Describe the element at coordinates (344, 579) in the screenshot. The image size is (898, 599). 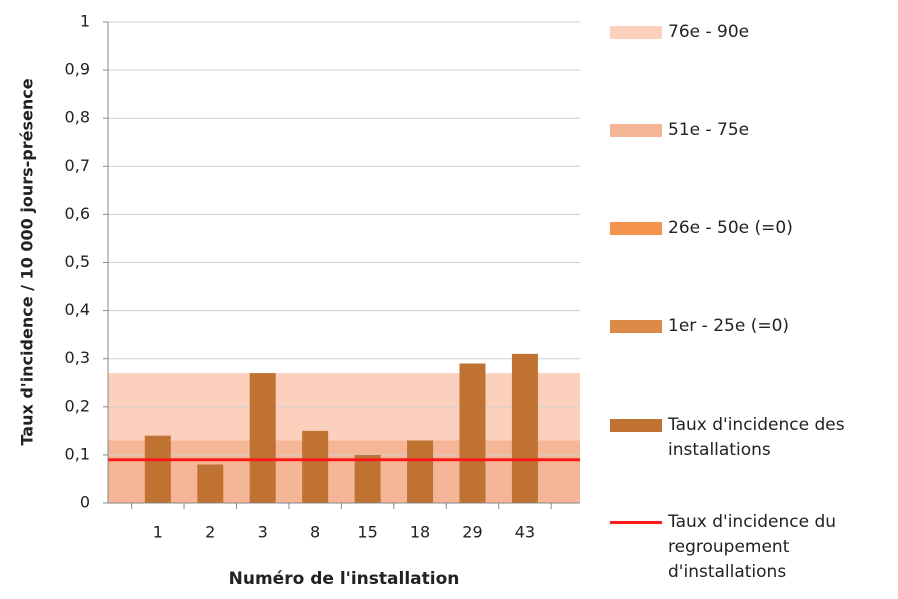
I see `x-axis-title: Numéro de l'installation` at that location.